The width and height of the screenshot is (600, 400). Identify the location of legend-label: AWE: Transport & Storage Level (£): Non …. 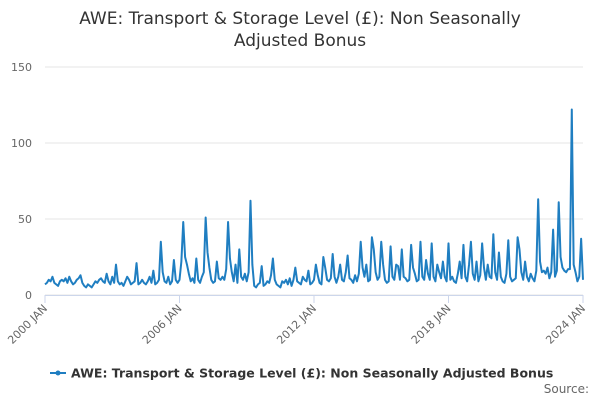
(312, 373).